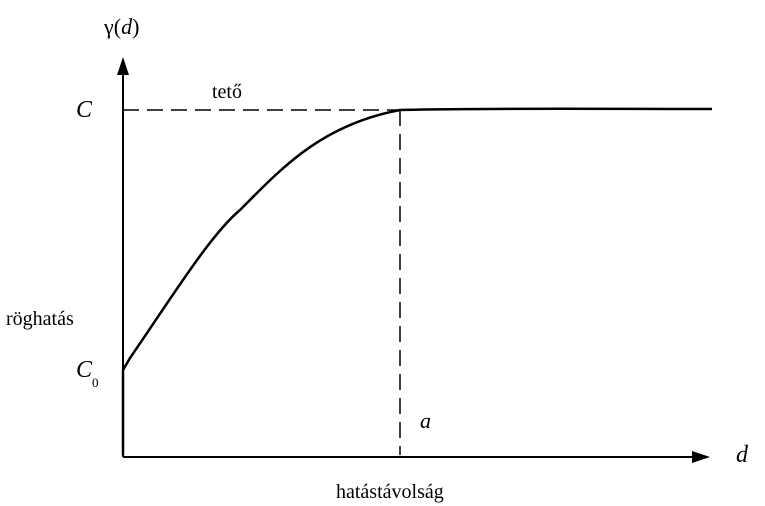  I want to click on x-axis-arrowhead, so click(701, 457).